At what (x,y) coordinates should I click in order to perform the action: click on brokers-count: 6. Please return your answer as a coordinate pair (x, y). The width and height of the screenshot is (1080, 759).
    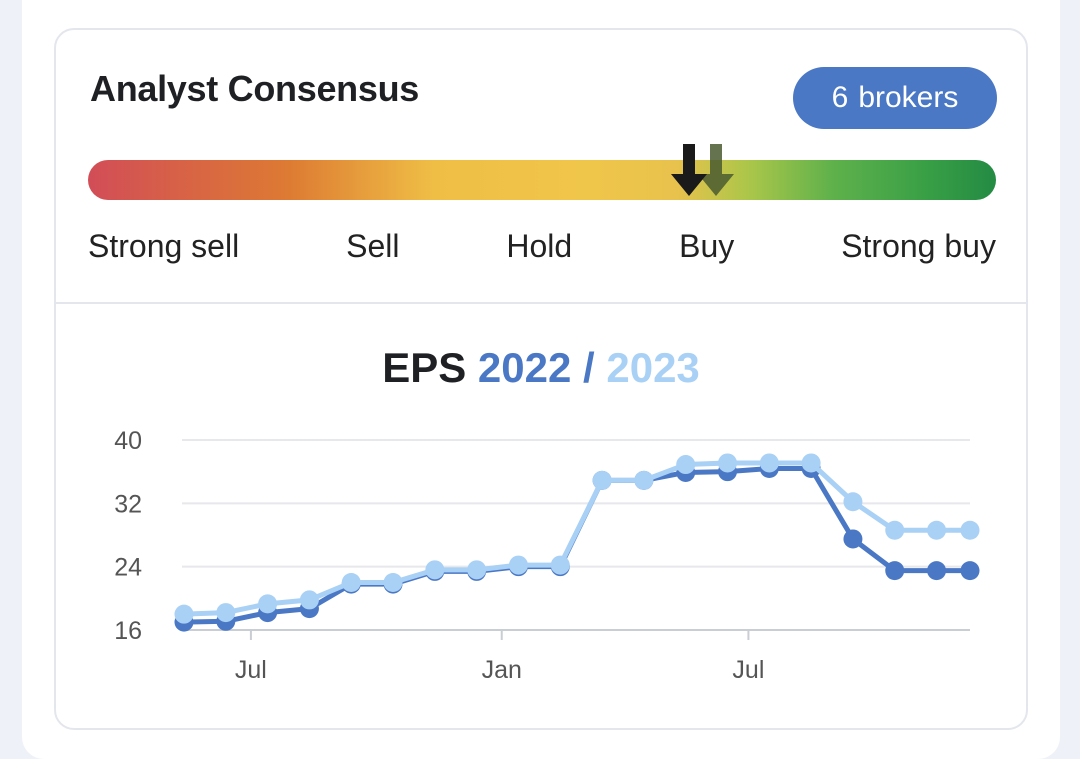
    Looking at the image, I should click on (840, 97).